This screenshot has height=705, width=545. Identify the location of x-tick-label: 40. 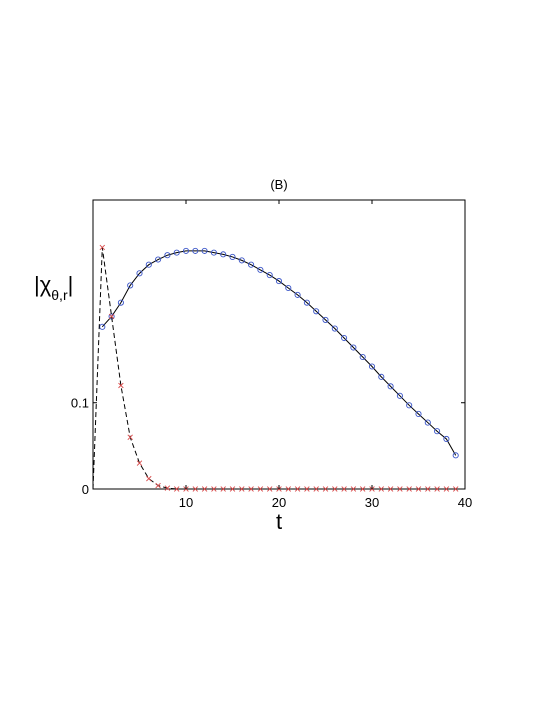
(465, 502).